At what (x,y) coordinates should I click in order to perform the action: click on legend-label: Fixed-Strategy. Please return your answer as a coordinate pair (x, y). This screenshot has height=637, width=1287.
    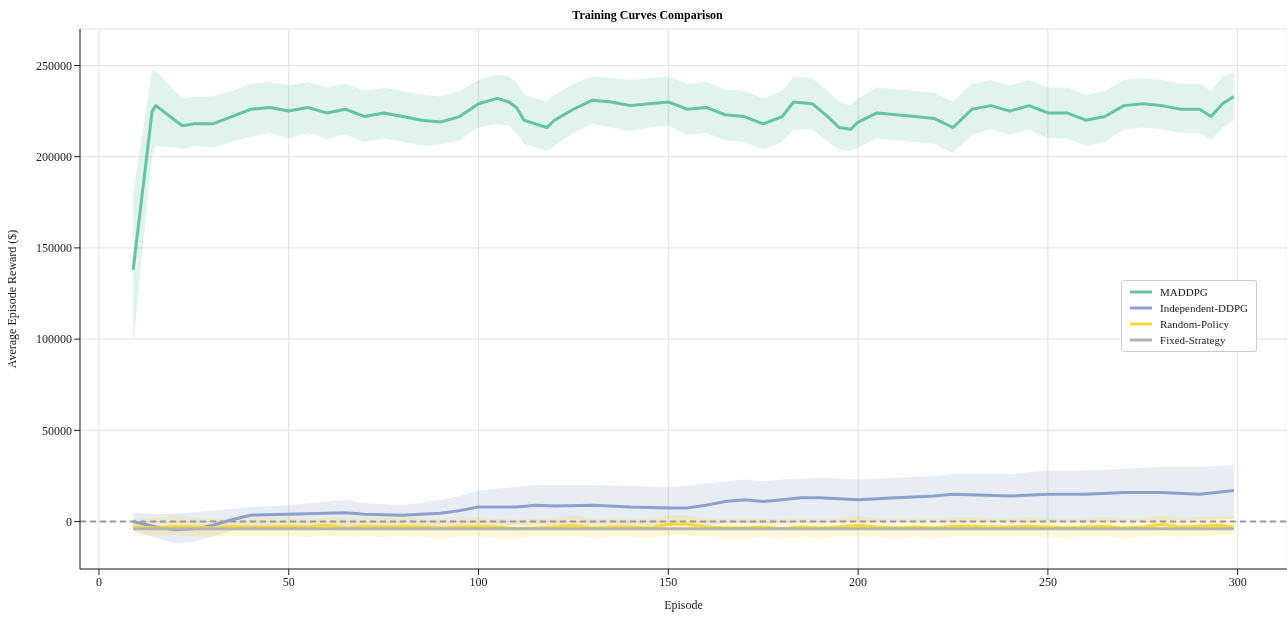
    Looking at the image, I should click on (1193, 340).